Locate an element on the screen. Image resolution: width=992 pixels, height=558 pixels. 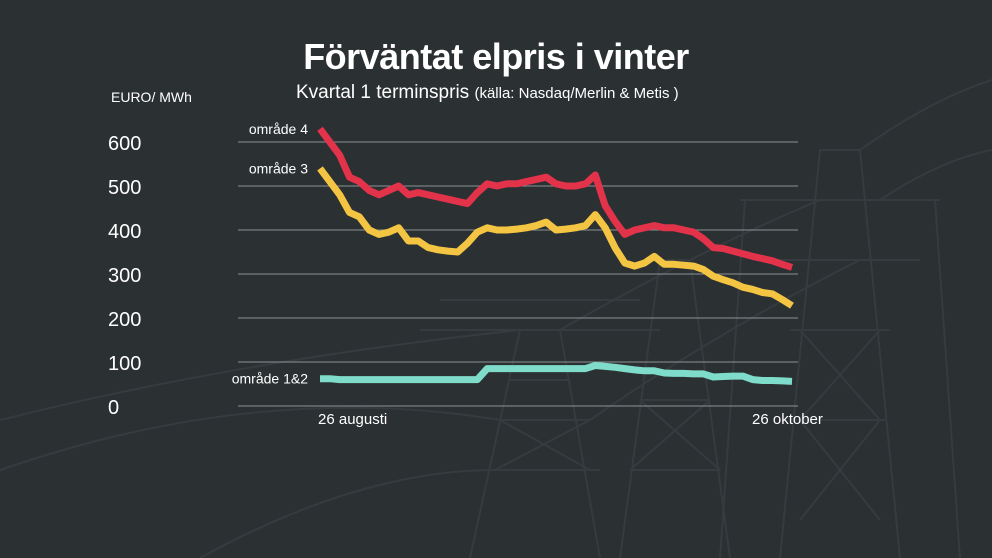
series-label-1: område 3 is located at coordinates (278, 168).